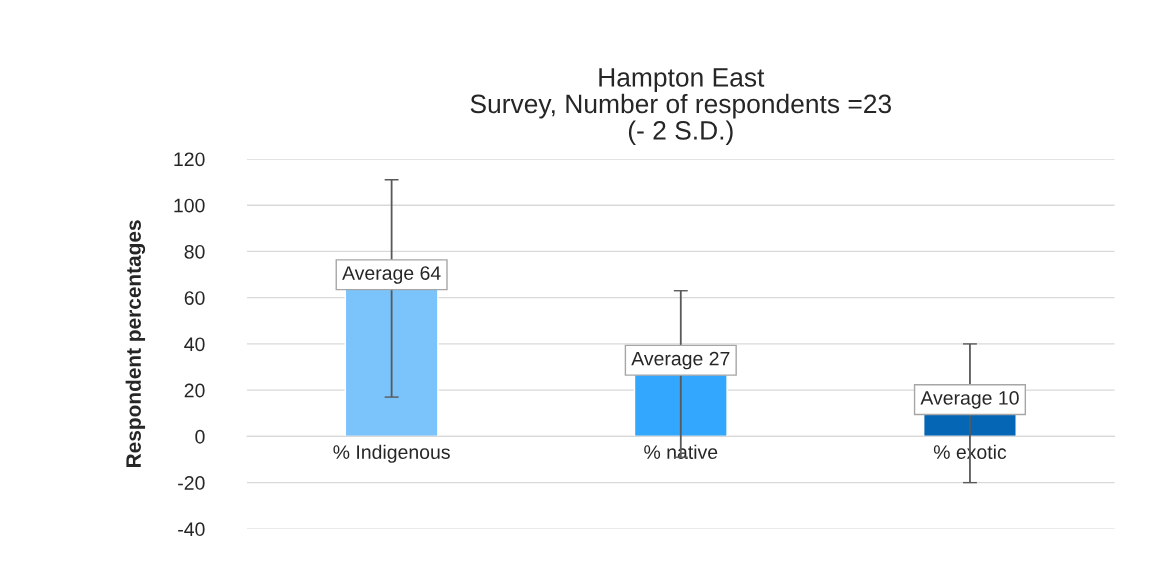 The height and width of the screenshot is (578, 1149). What do you see at coordinates (680, 360) in the screenshot?
I see `data-label: Average 27` at bounding box center [680, 360].